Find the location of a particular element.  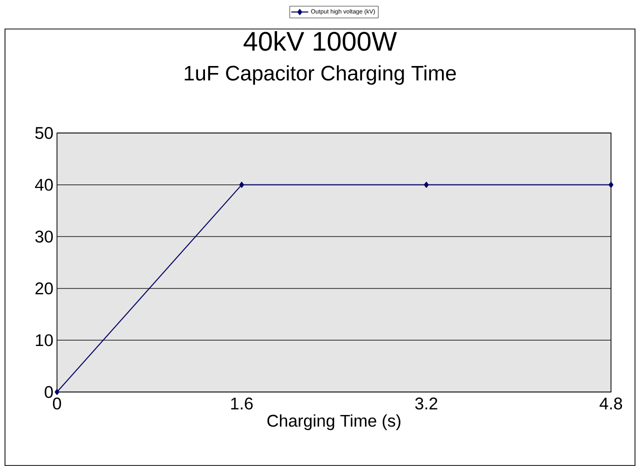

y-tick-label: 0 is located at coordinates (48, 392).